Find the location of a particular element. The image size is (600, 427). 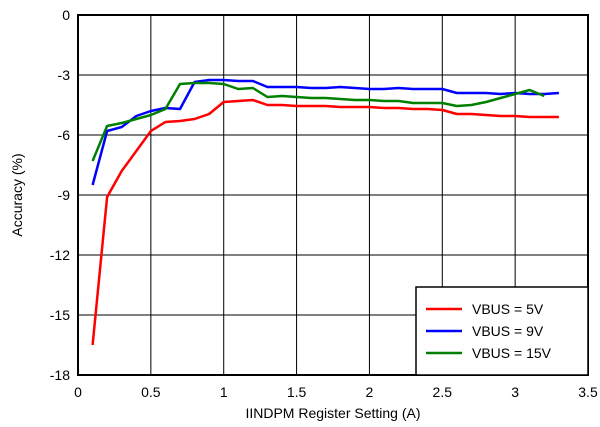

x-tick-label: 0 is located at coordinates (78, 392).